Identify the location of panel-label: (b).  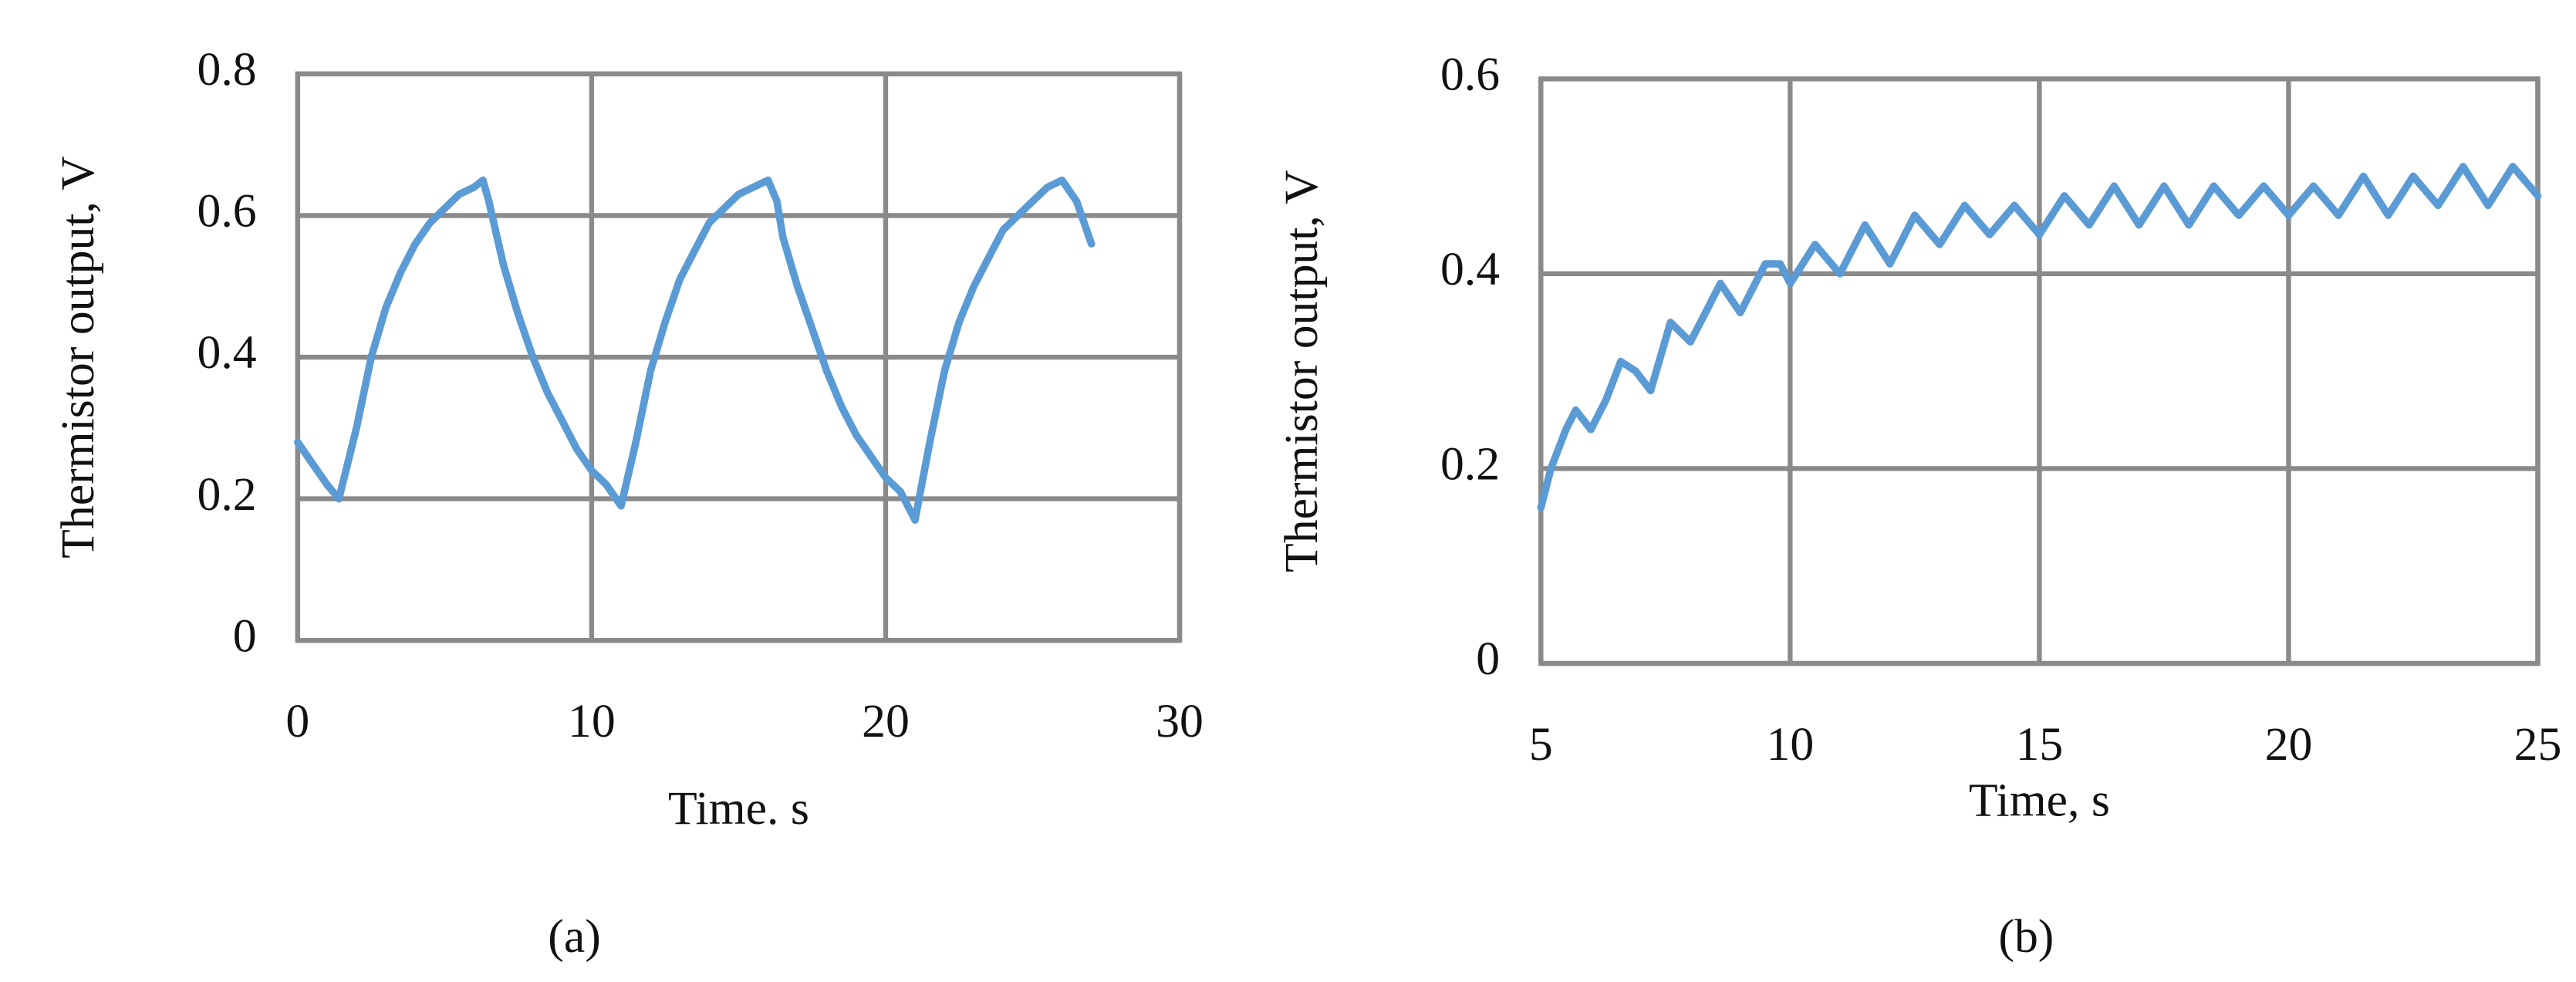
(2026, 937).